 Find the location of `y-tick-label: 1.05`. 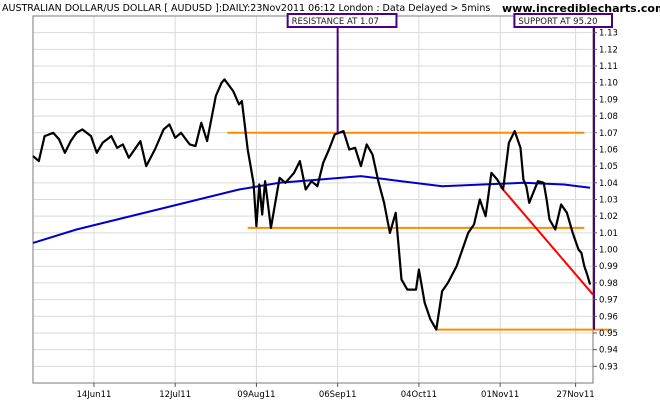

y-tick-label: 1.05 is located at coordinates (608, 167).